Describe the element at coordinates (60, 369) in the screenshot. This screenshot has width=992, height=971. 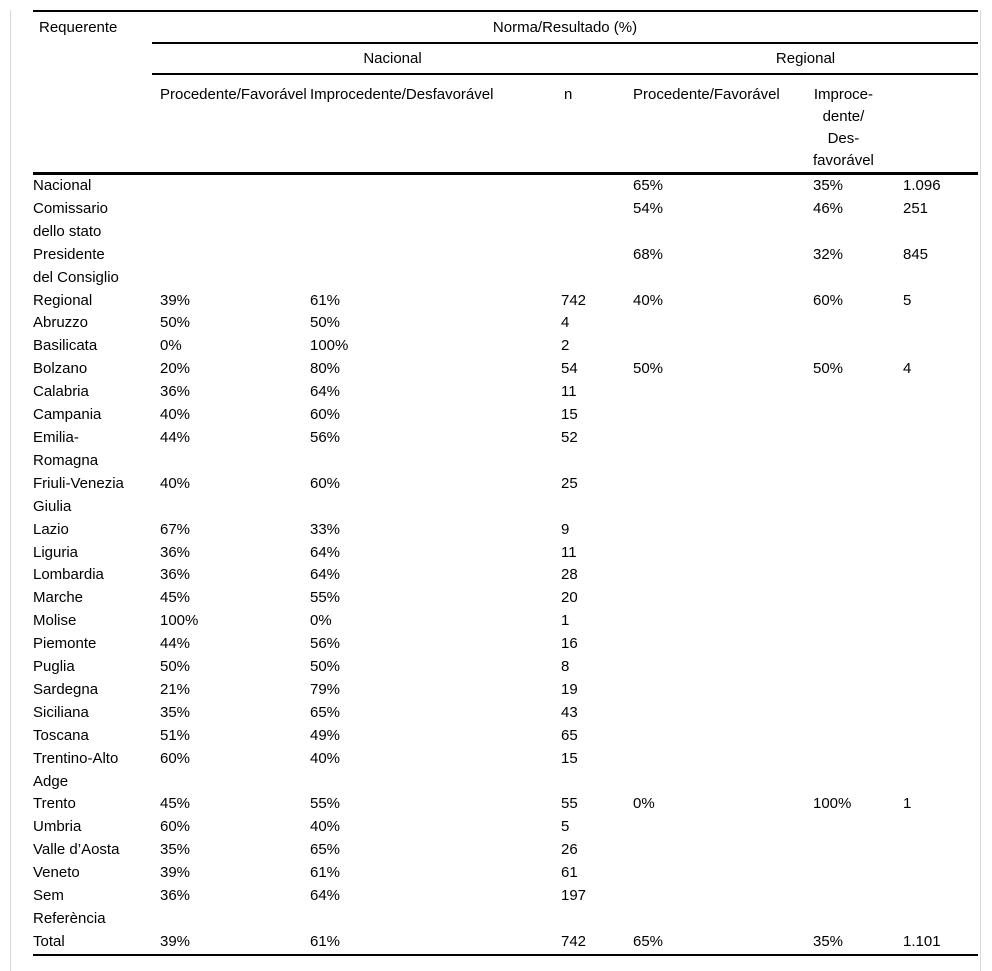
I see `row-label: Bolzano` at that location.